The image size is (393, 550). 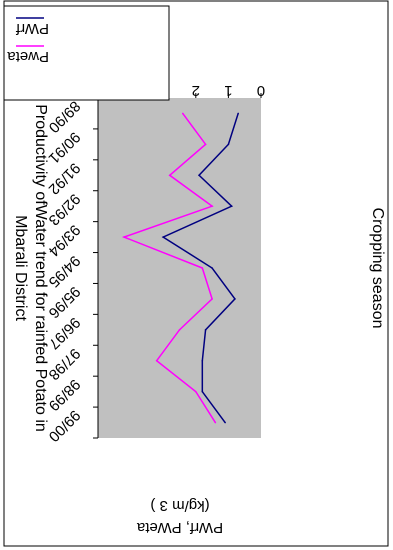 I want to click on y-tick-label: 0, so click(x=261, y=90).